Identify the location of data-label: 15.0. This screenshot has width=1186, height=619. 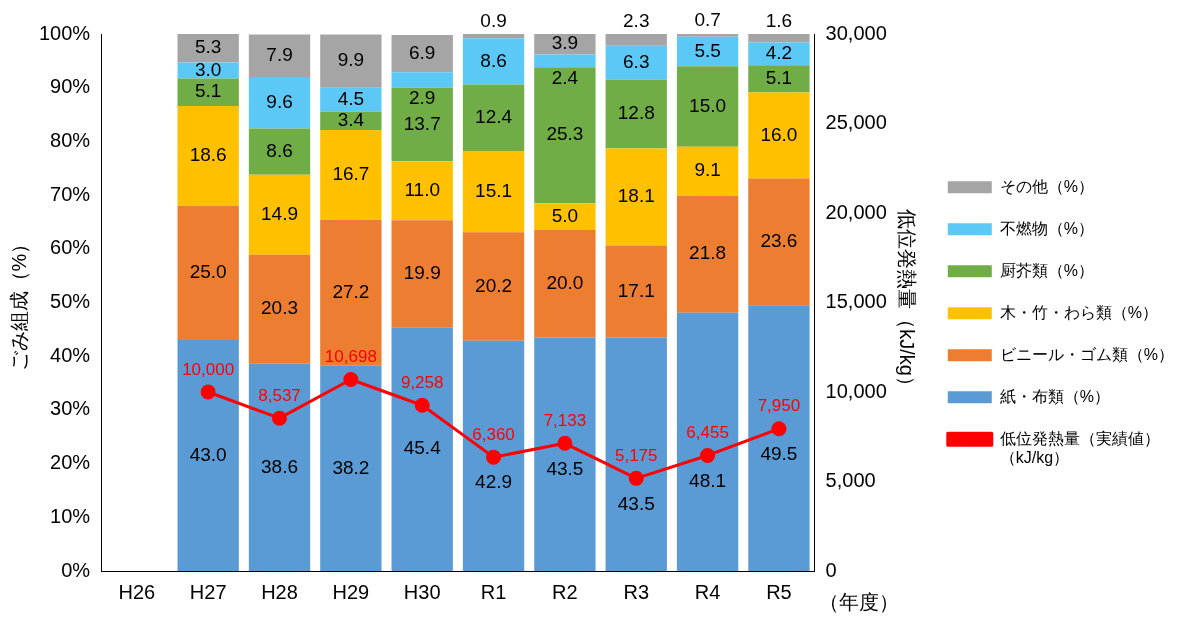
(708, 105).